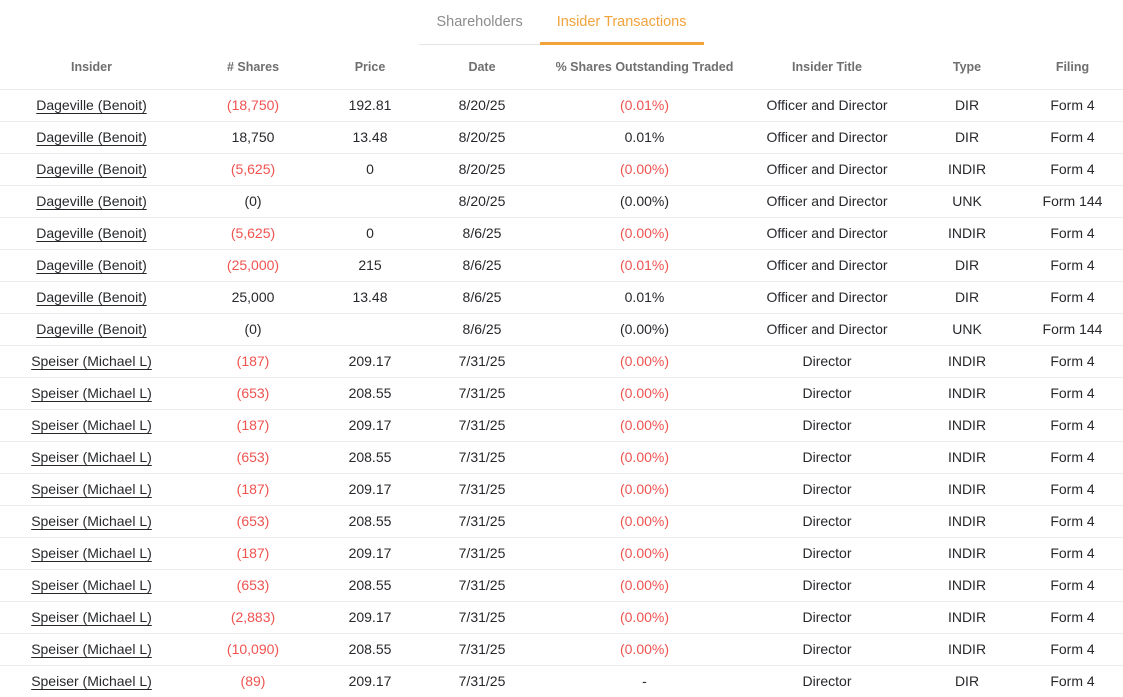 This screenshot has height=697, width=1123. Describe the element at coordinates (253, 105) in the screenshot. I see `shares-cell: (18,750)` at that location.